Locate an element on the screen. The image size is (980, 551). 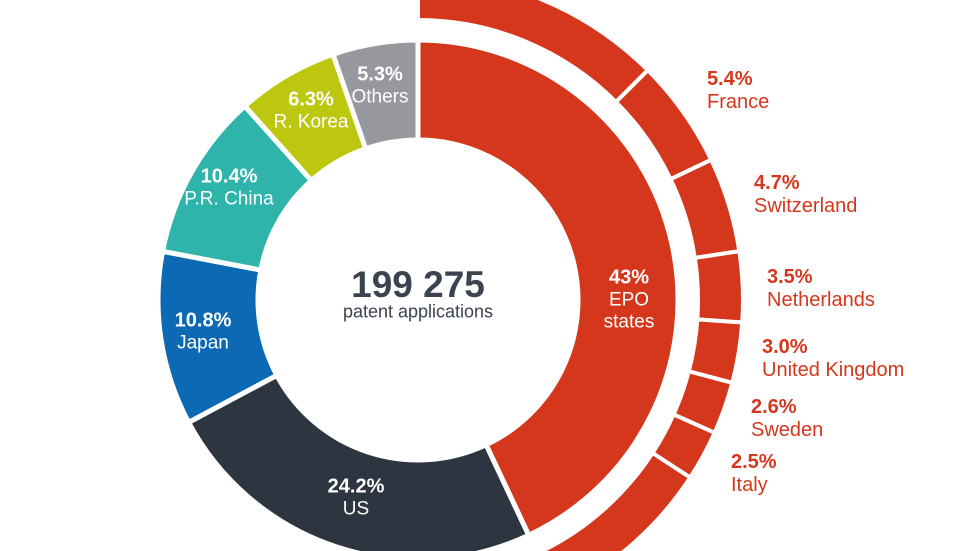
inner-segment-others is located at coordinates (375, 94).